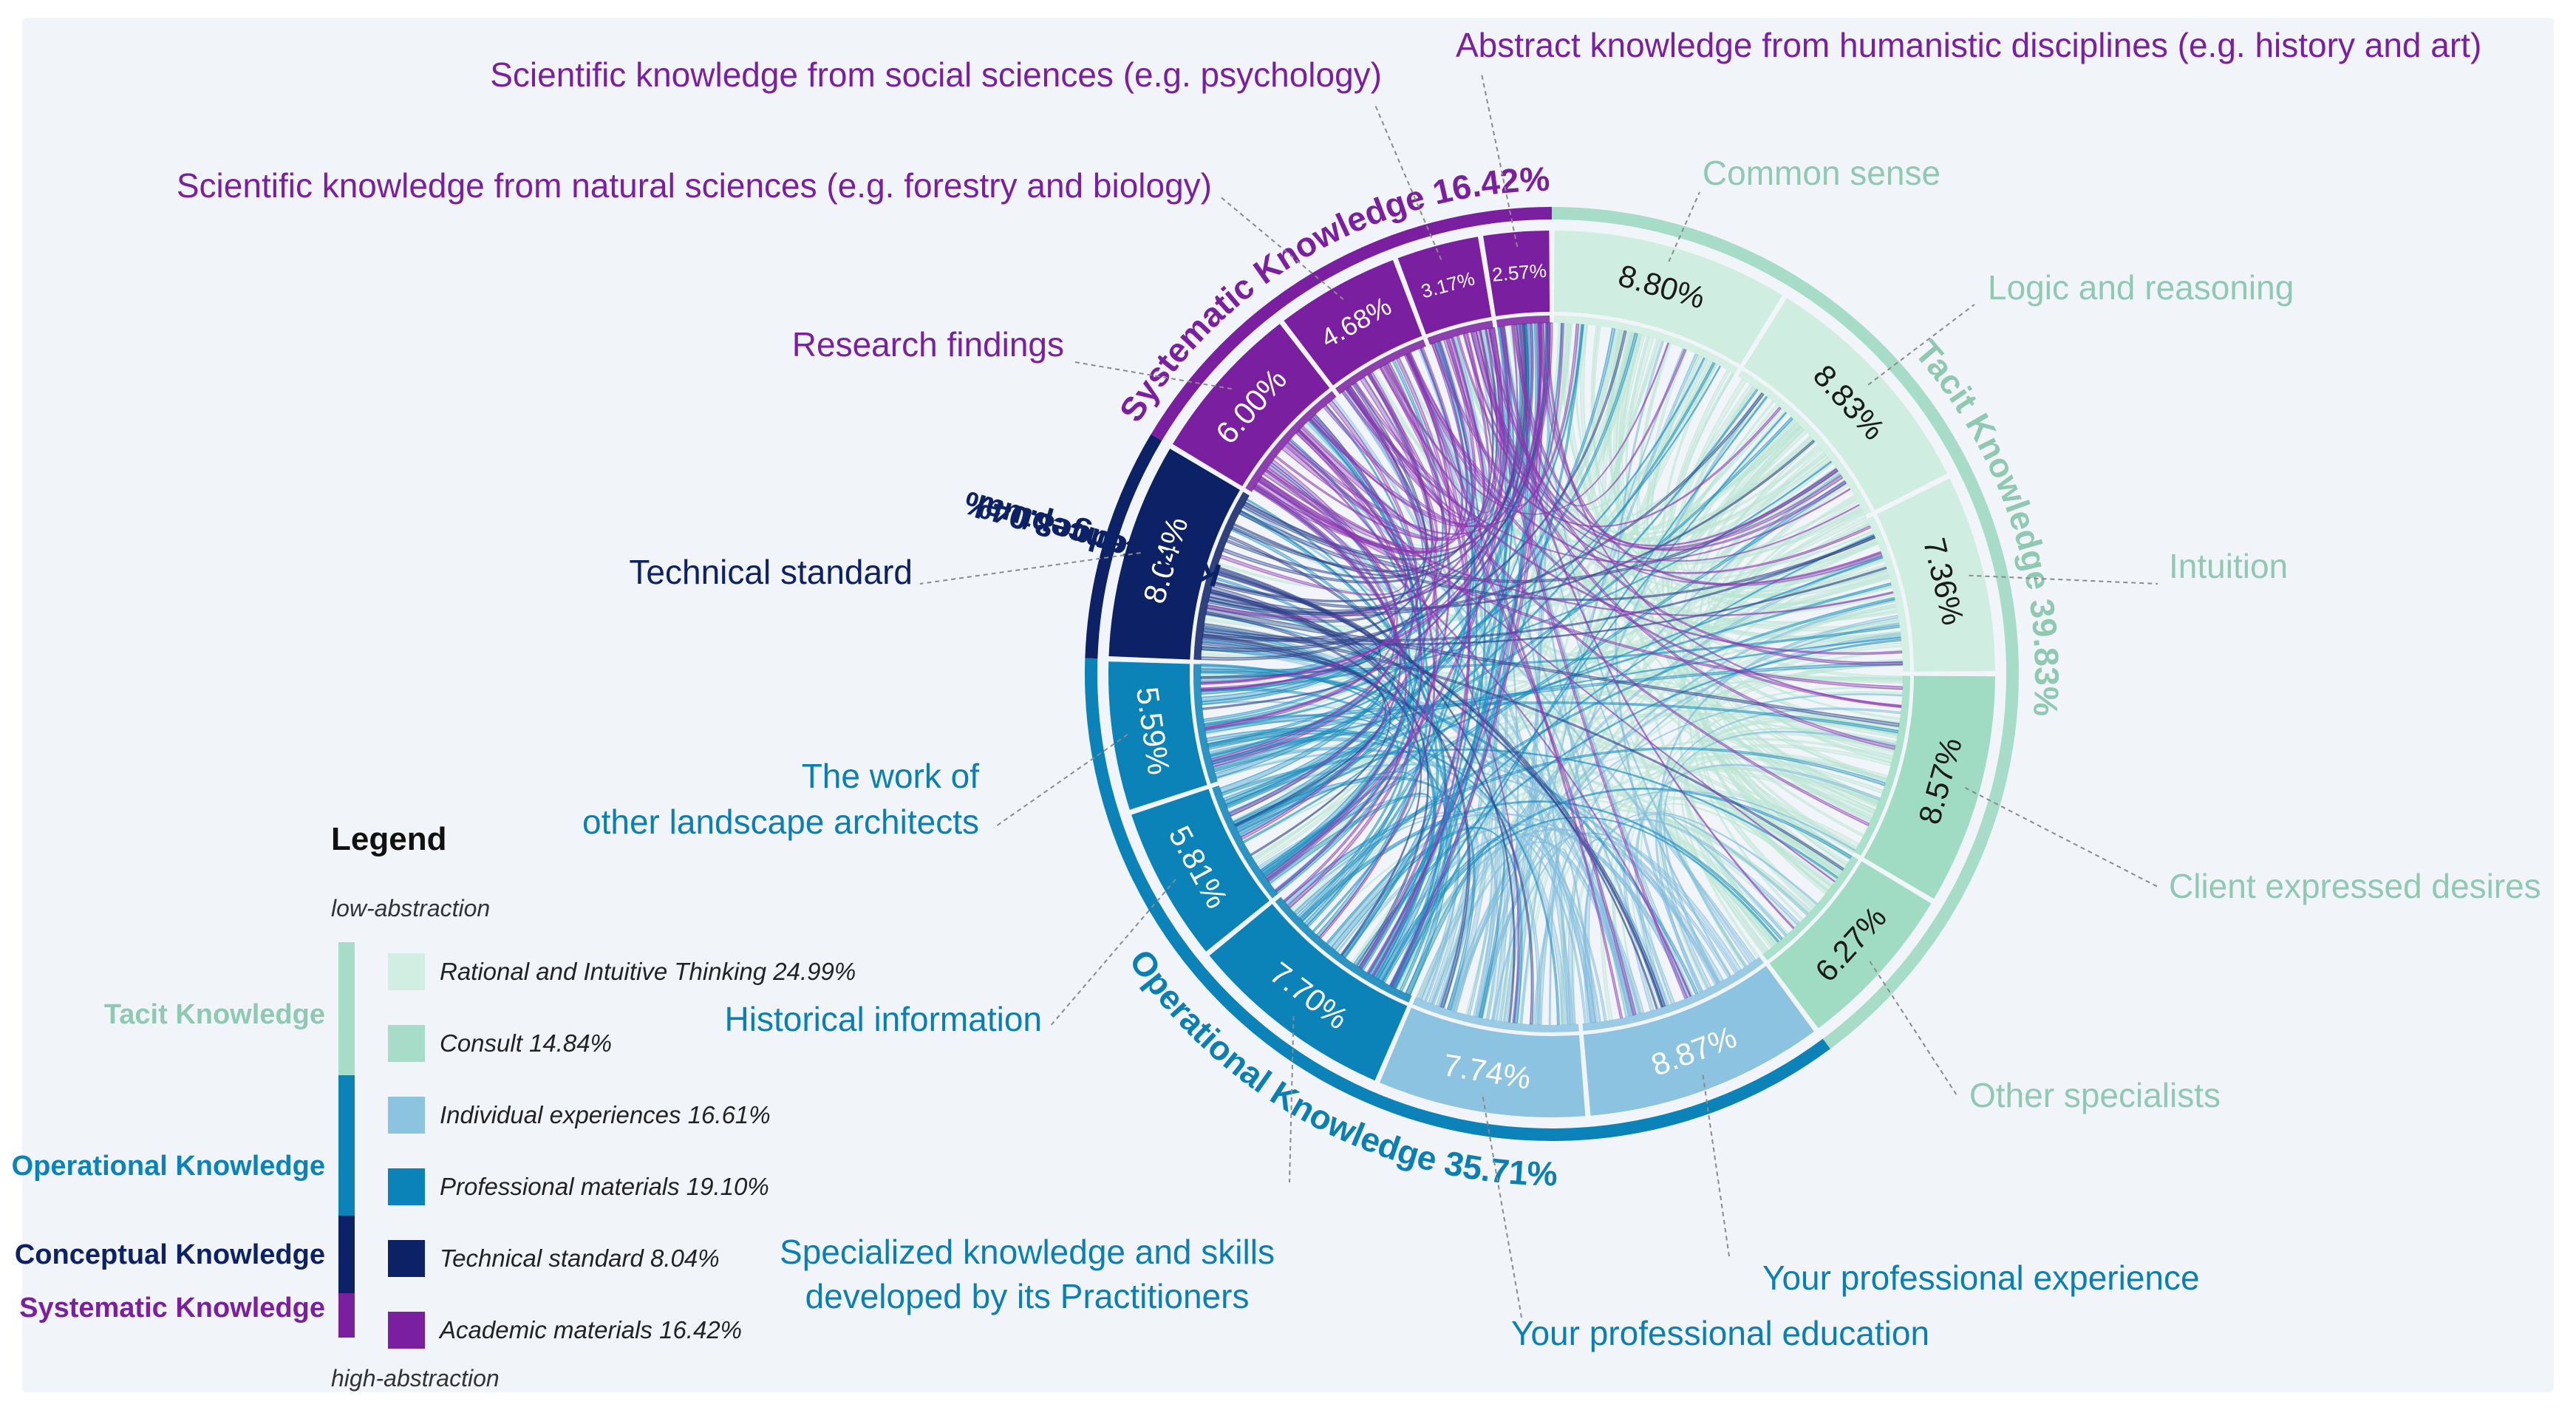 This screenshot has width=2576, height=1410. What do you see at coordinates (526, 1043) in the screenshot?
I see `legend-item-label: Consult 14.84%` at bounding box center [526, 1043].